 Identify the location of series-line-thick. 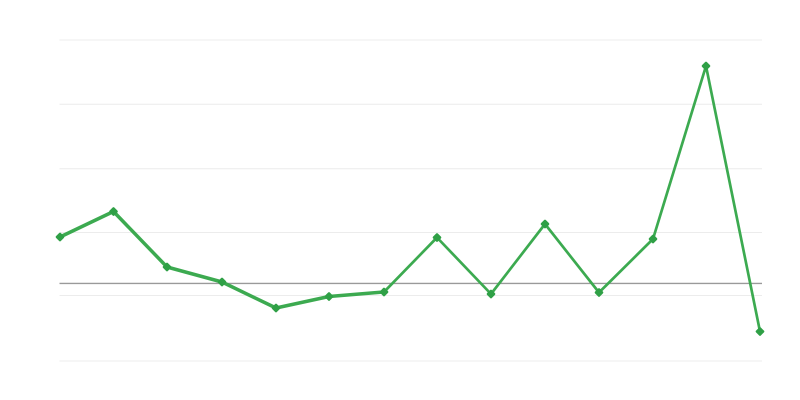
(222, 259).